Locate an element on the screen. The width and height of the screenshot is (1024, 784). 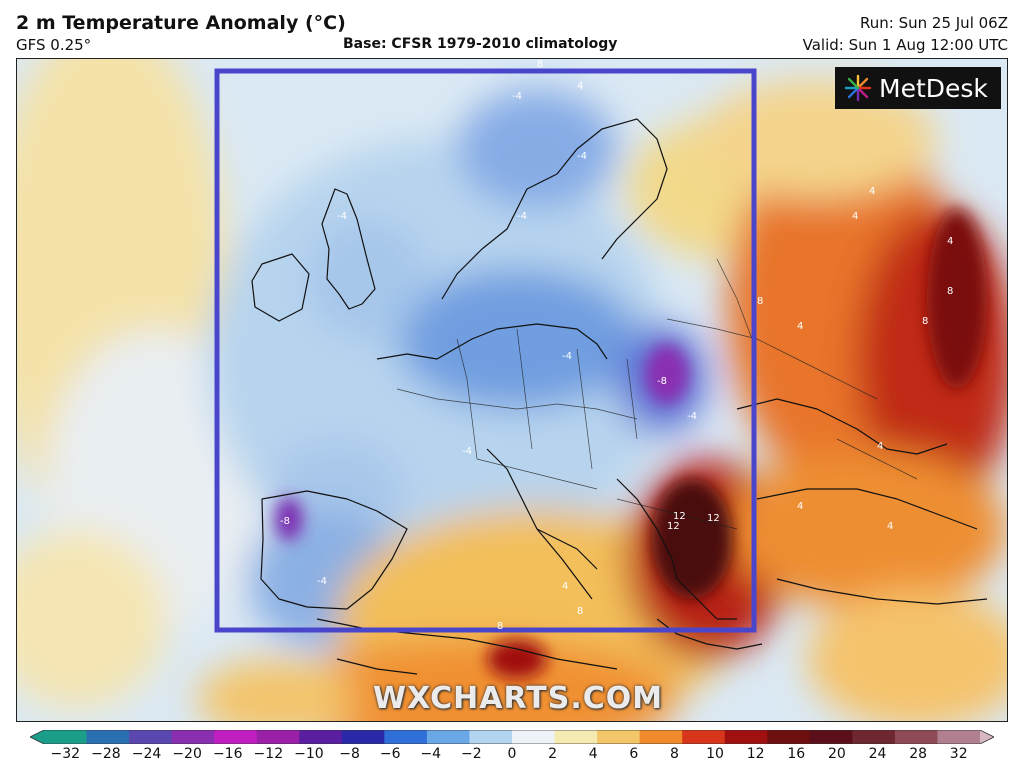
colorbar-tick-label: 12 is located at coordinates (755, 754).